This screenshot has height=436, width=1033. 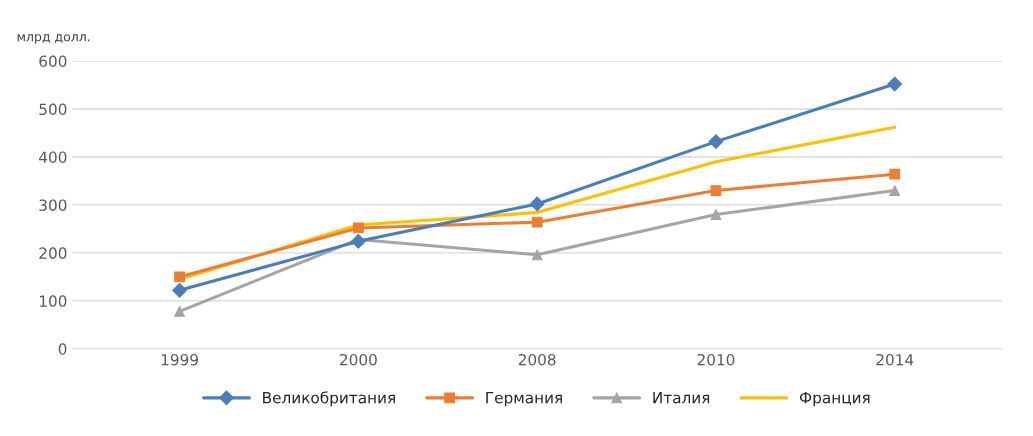 What do you see at coordinates (62, 349) in the screenshot?
I see `y-tick-label: 0` at bounding box center [62, 349].